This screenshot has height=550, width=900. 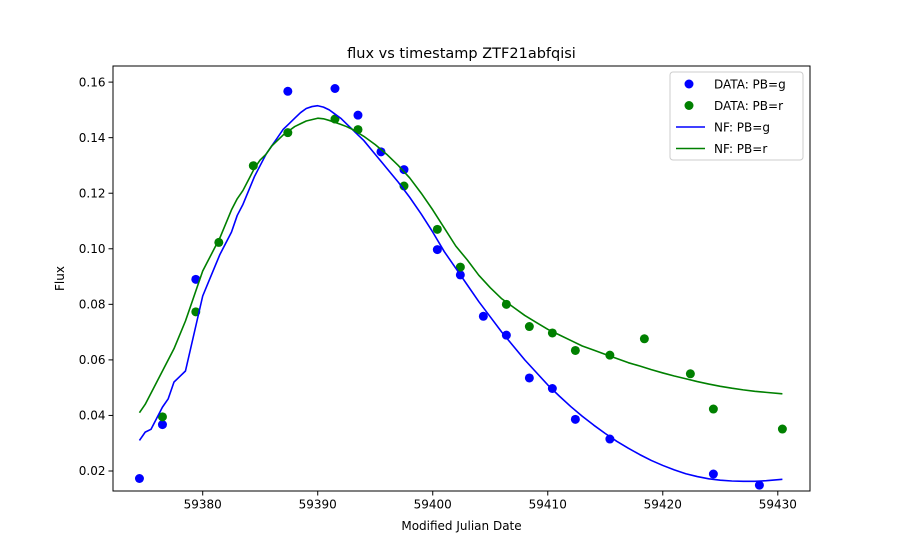 What do you see at coordinates (92, 249) in the screenshot?
I see `y-tick-label: 0.10` at bounding box center [92, 249].